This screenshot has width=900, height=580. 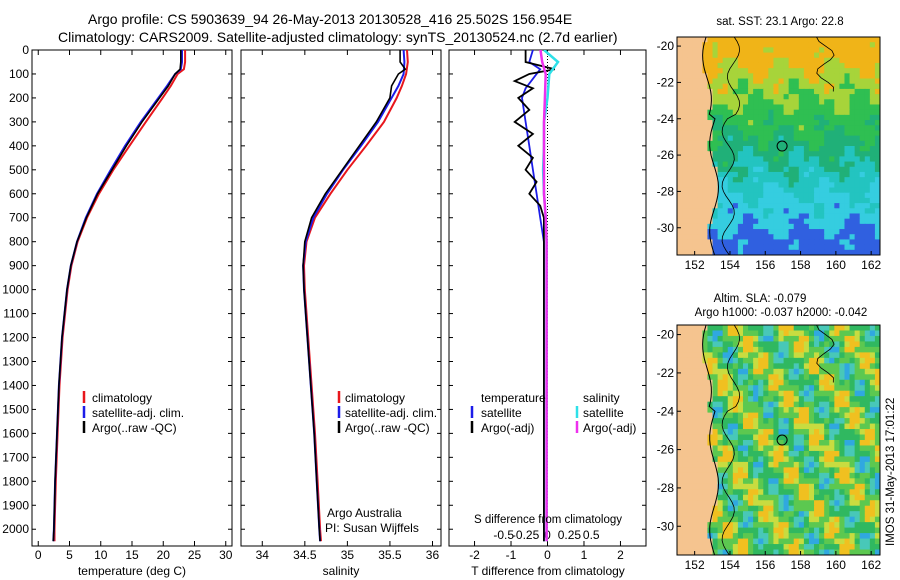 I want to click on lon-tick-label: 152, so click(x=695, y=565).